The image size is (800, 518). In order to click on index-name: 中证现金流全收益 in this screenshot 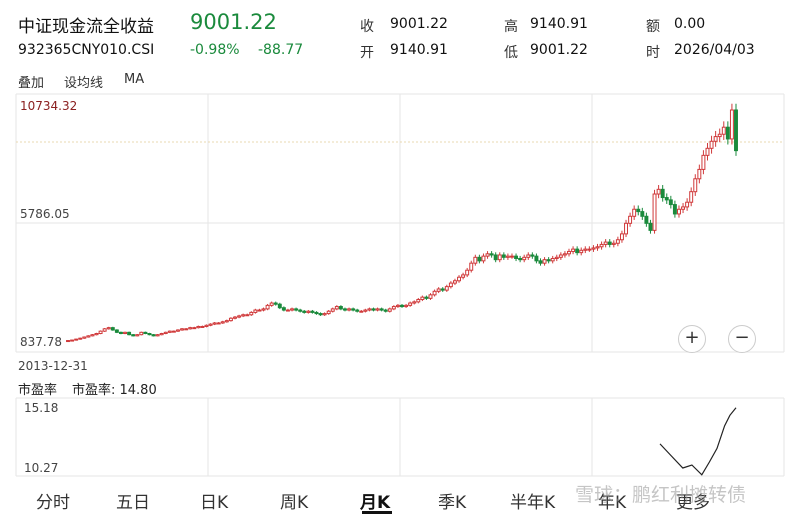, I will do `click(86, 27)`.